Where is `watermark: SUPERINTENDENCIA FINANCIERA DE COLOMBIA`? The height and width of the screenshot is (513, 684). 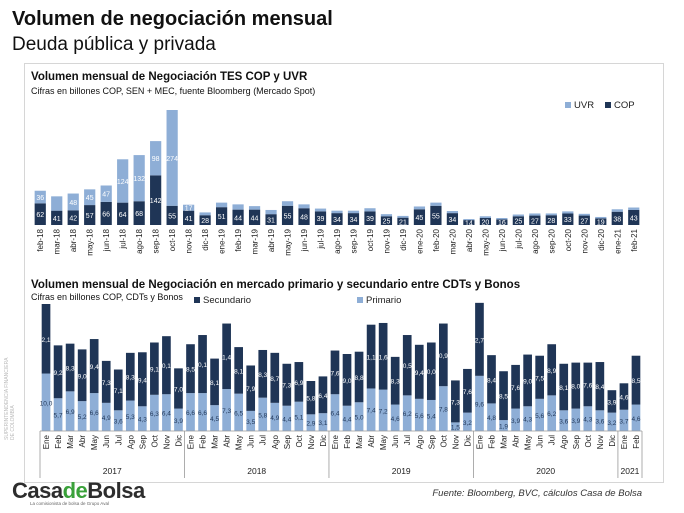
watermark: SUPERINTENDENCIA FINANCIERA DE COLOMBIA is located at coordinates (10, 398).